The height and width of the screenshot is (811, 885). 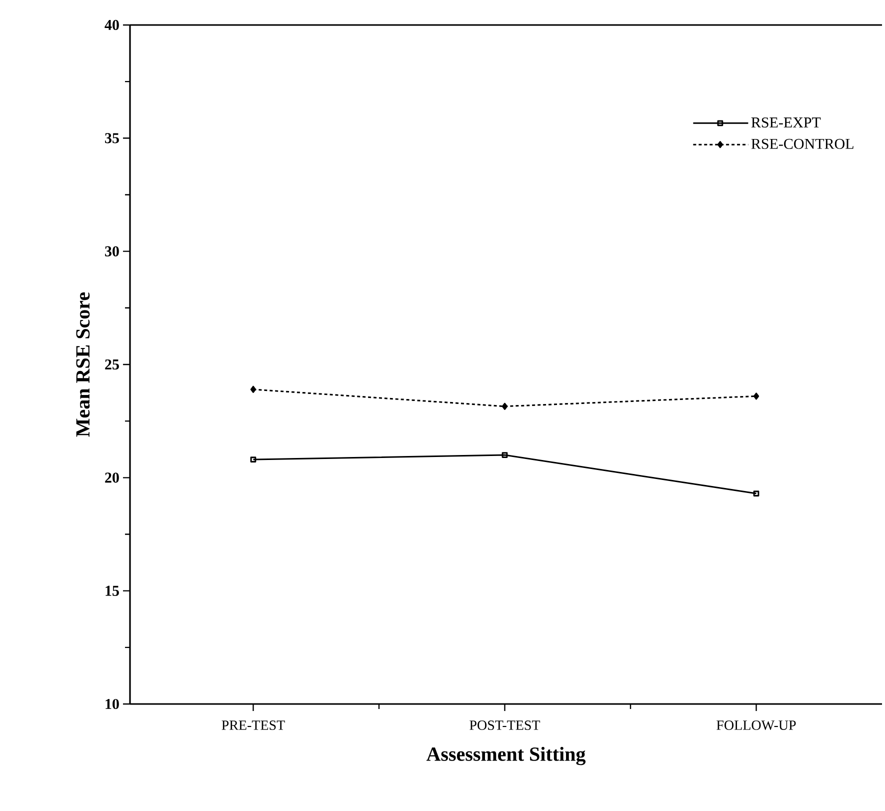 I want to click on legend-label: RSE-CONTROL, so click(x=802, y=143).